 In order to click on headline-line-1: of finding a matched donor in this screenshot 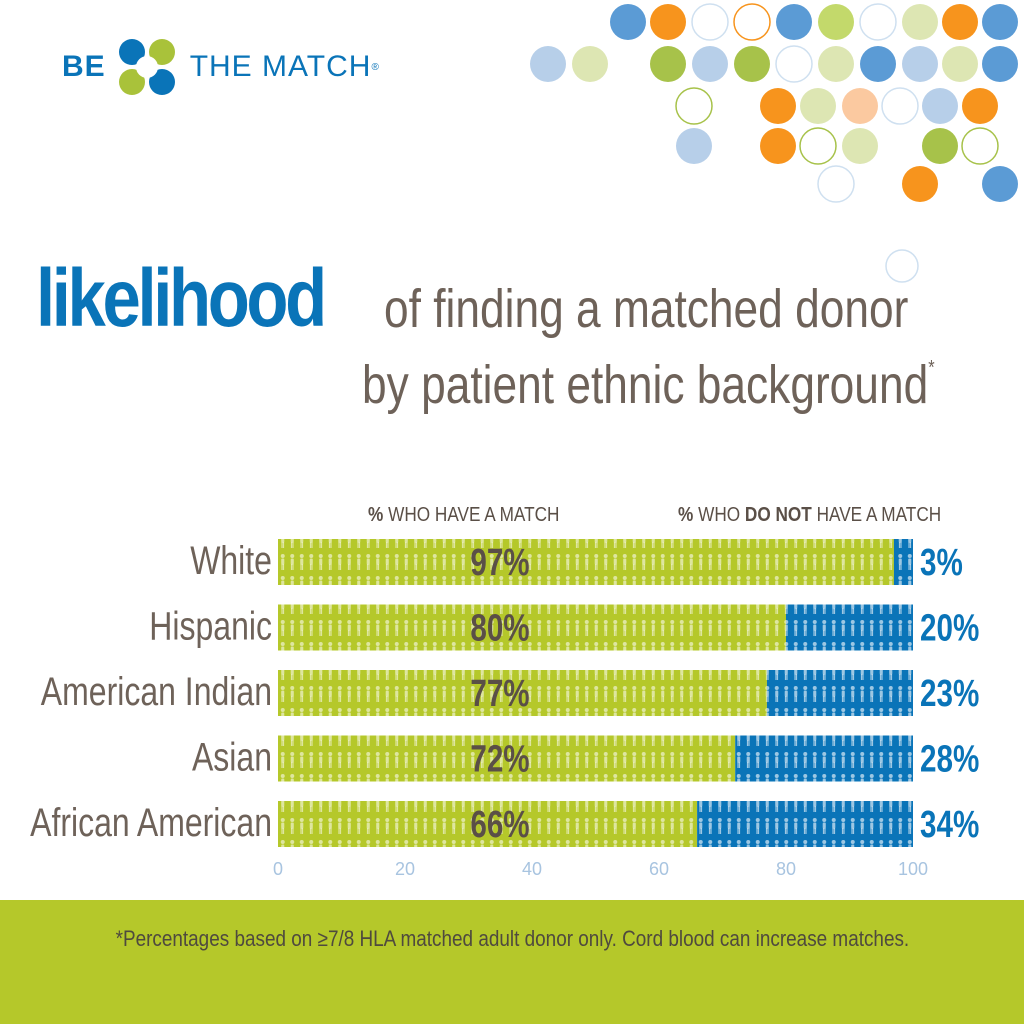, I will do `click(646, 309)`.